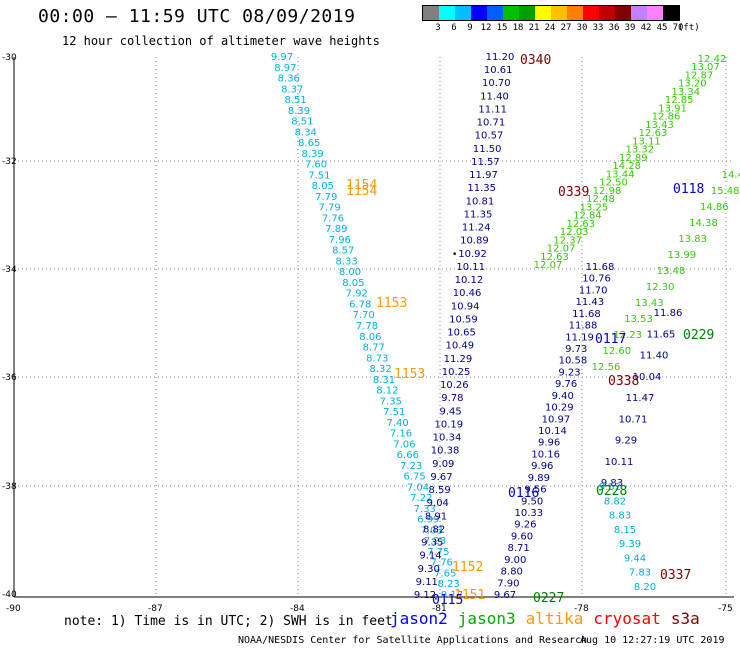 The height and width of the screenshot is (650, 740). Describe the element at coordinates (561, 20) in the screenshot. I see `color-legend: 3 6 9 12 15 18 21 24 27 30 33 36 39 42 45 70 (ft)` at that location.